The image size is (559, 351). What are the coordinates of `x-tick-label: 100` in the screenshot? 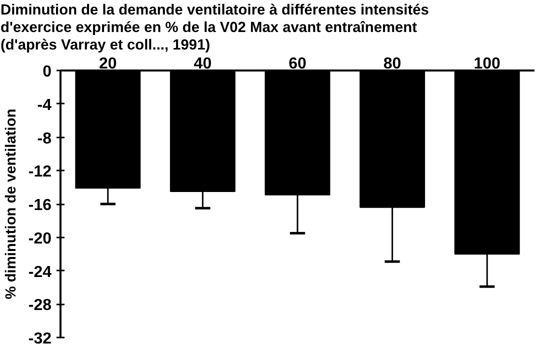 It's located at (487, 64).